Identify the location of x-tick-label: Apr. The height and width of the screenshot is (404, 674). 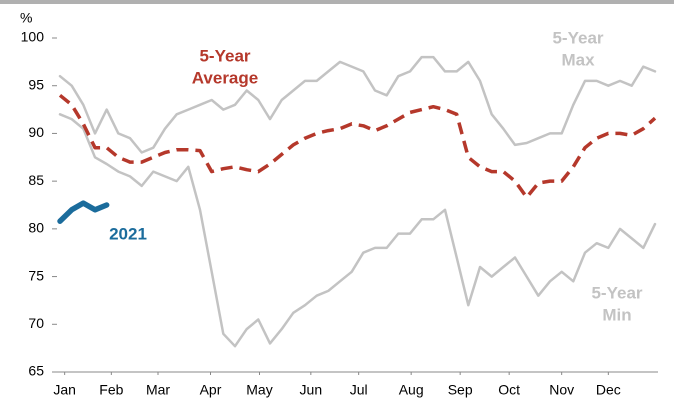
(211, 390).